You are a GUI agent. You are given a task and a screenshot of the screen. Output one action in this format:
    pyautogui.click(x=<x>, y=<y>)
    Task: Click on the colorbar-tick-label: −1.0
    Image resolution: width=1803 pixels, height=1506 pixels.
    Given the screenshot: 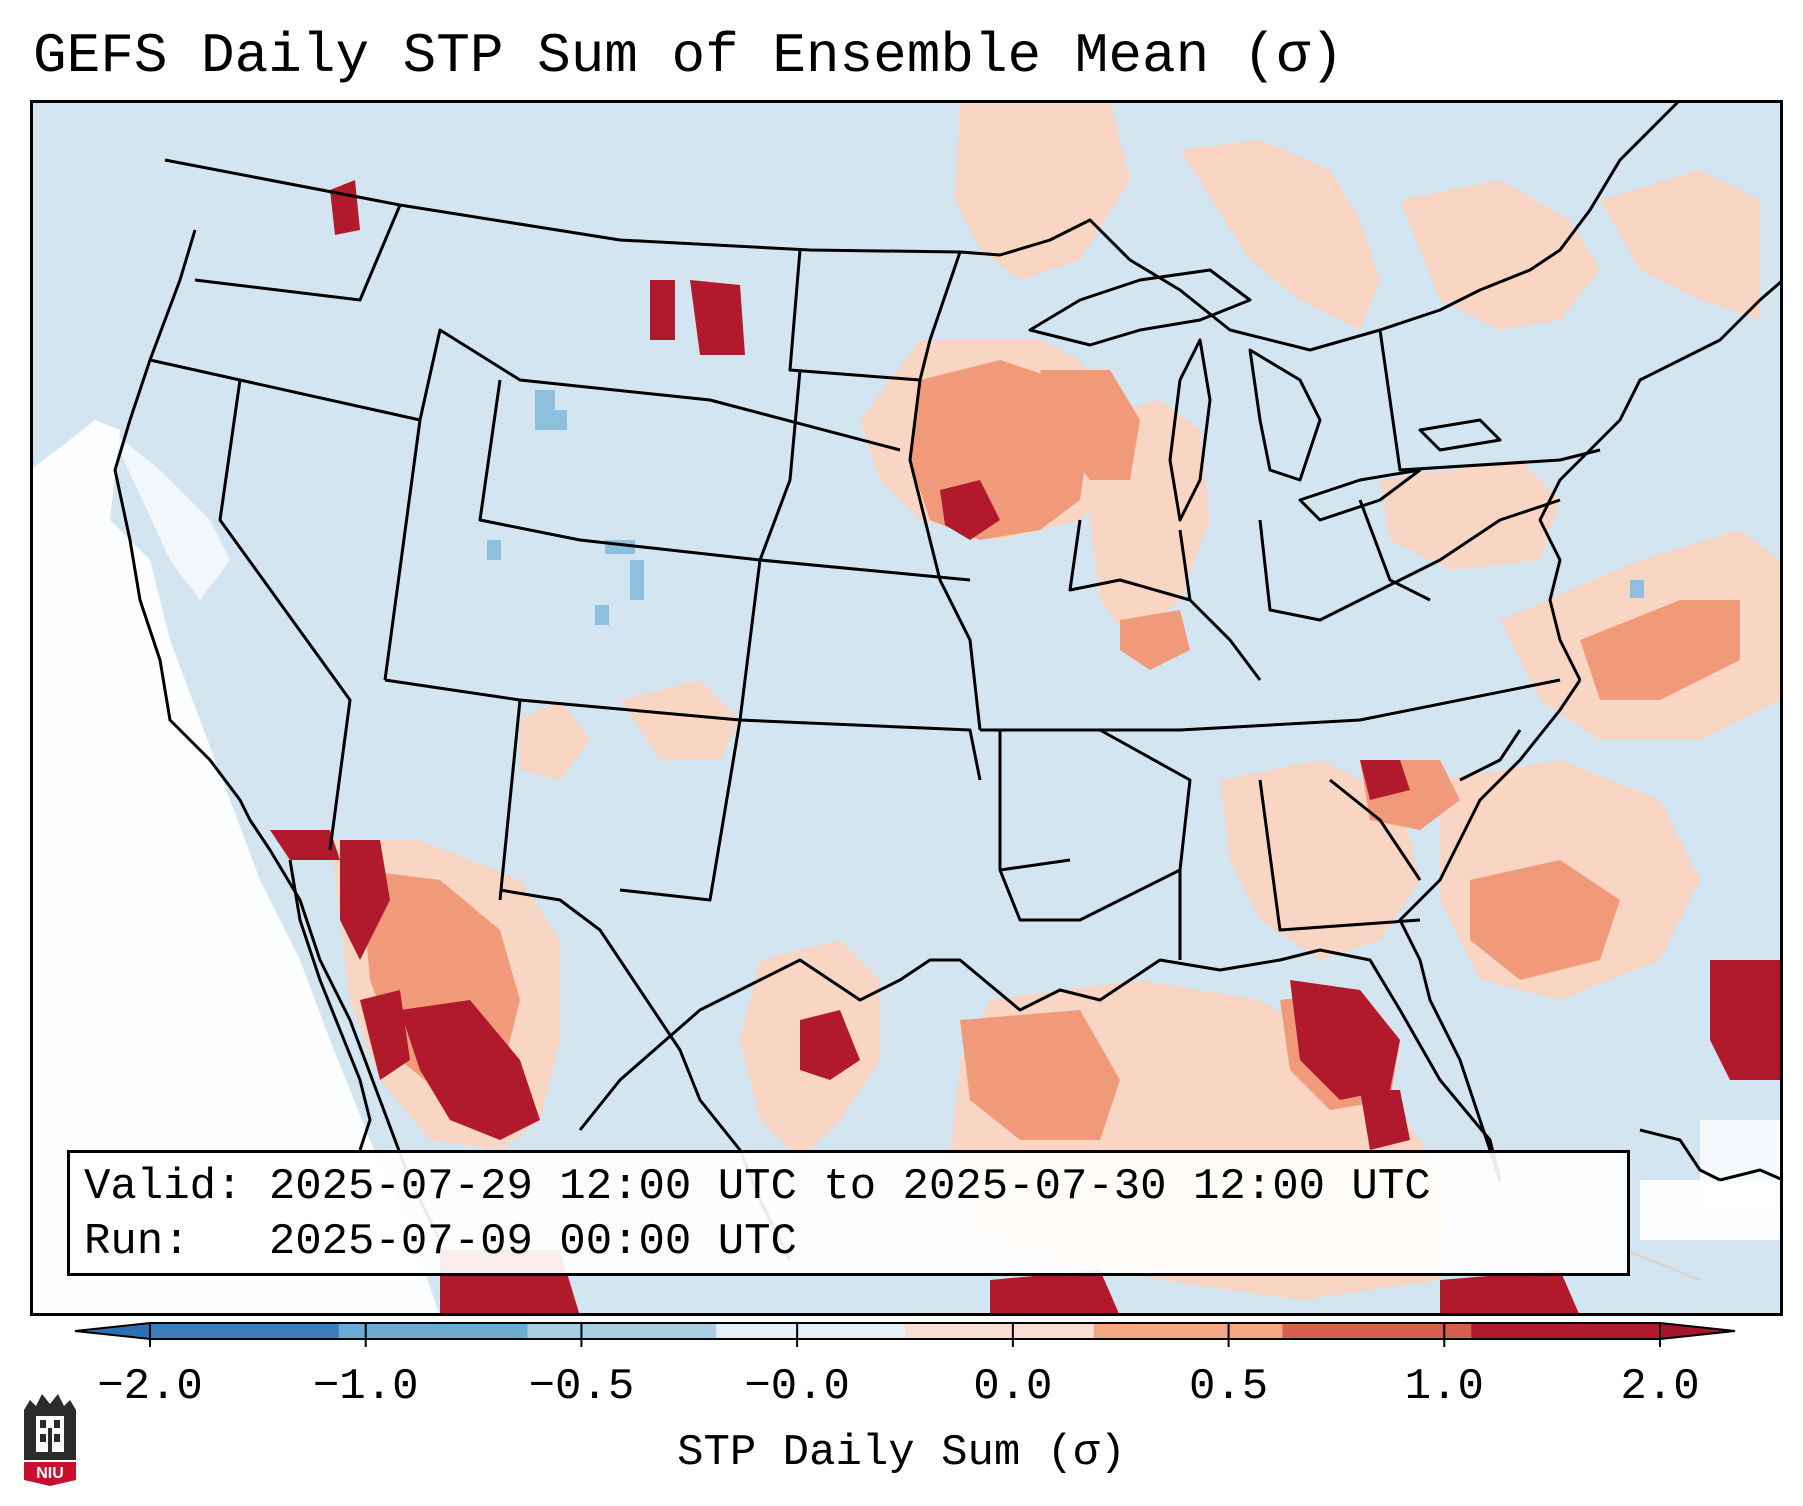 What is the action you would take?
    pyautogui.click(x=365, y=1387)
    